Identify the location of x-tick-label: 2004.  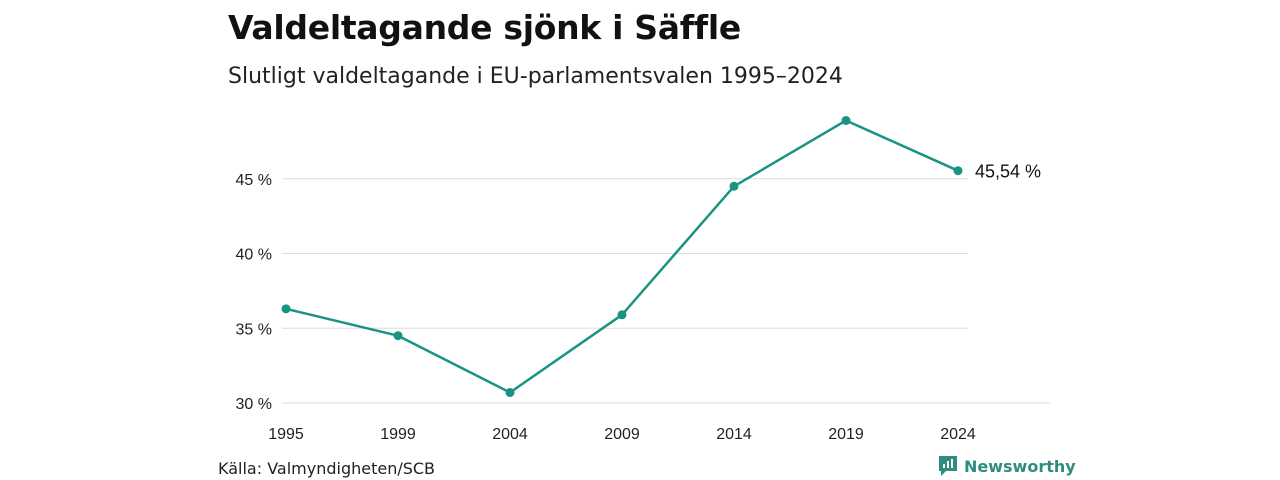
(510, 434).